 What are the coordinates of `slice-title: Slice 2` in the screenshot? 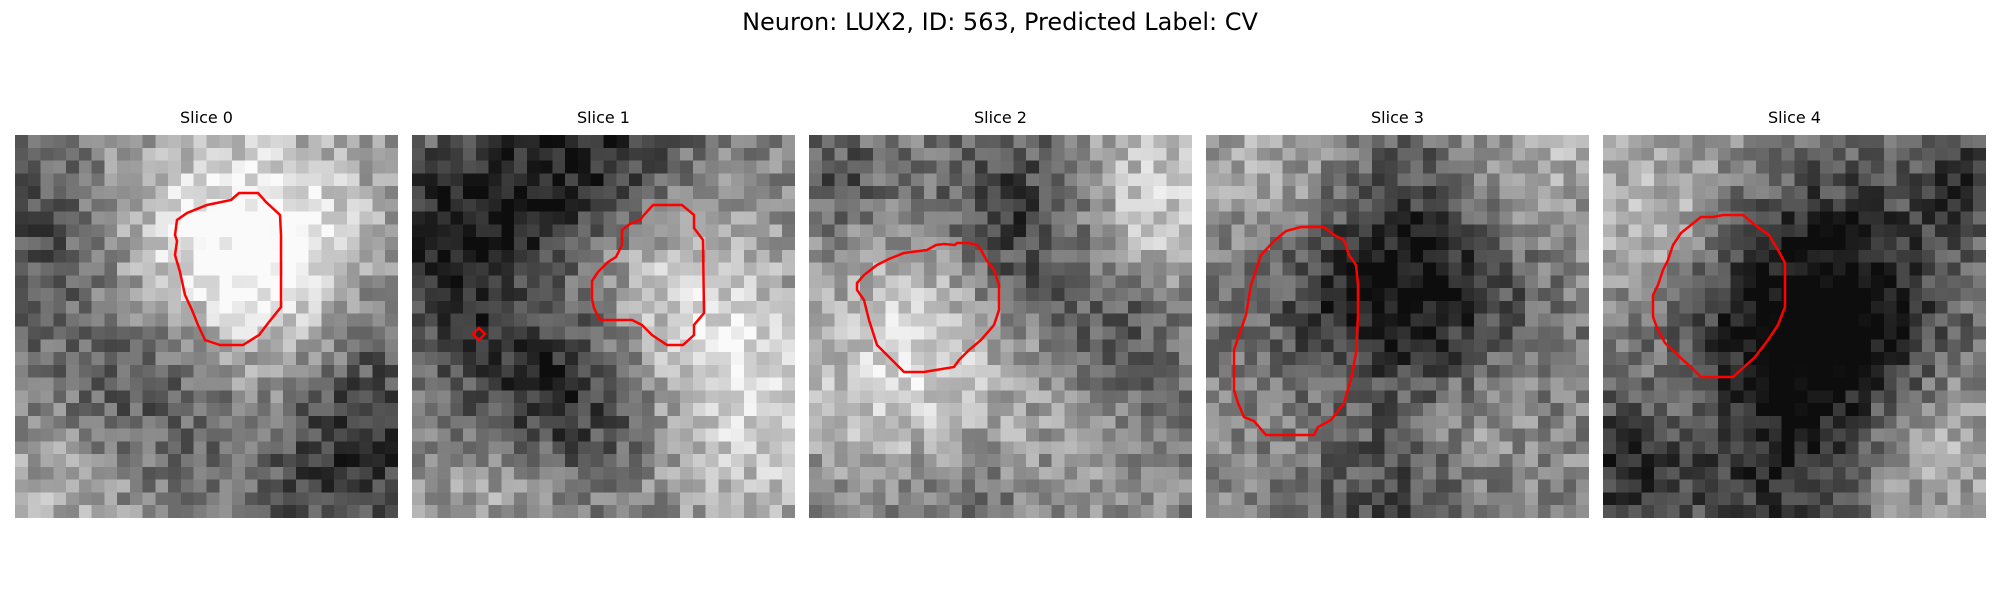 It's located at (1000, 117).